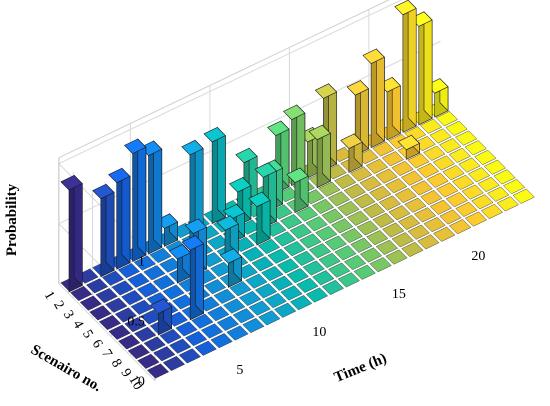 The image size is (550, 406). I want to click on z-axis-label: Probability, so click(12, 219).